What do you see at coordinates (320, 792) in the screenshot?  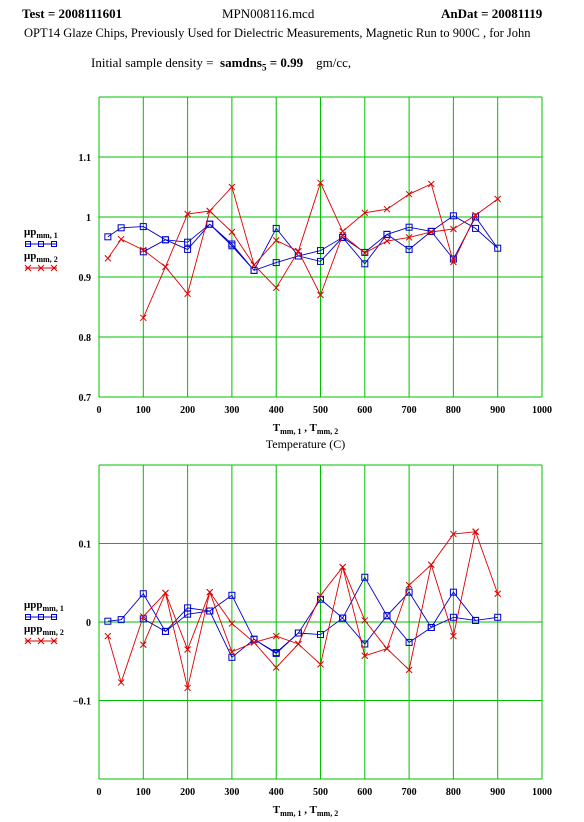 I see `x-tick-label: 500` at bounding box center [320, 792].